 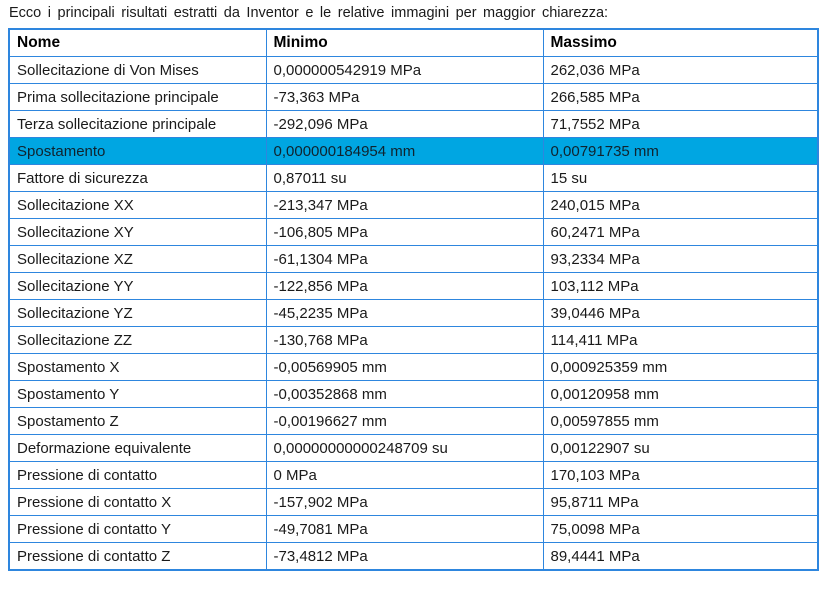 I want to click on cell-minimo: -106,805 MPa, so click(x=404, y=232).